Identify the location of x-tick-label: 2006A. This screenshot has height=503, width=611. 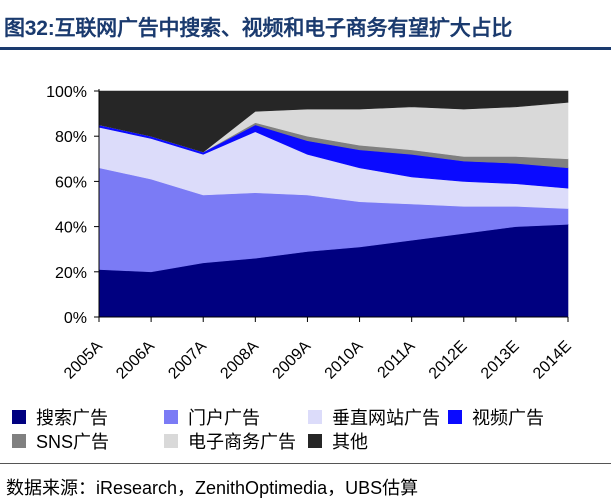
(135, 360).